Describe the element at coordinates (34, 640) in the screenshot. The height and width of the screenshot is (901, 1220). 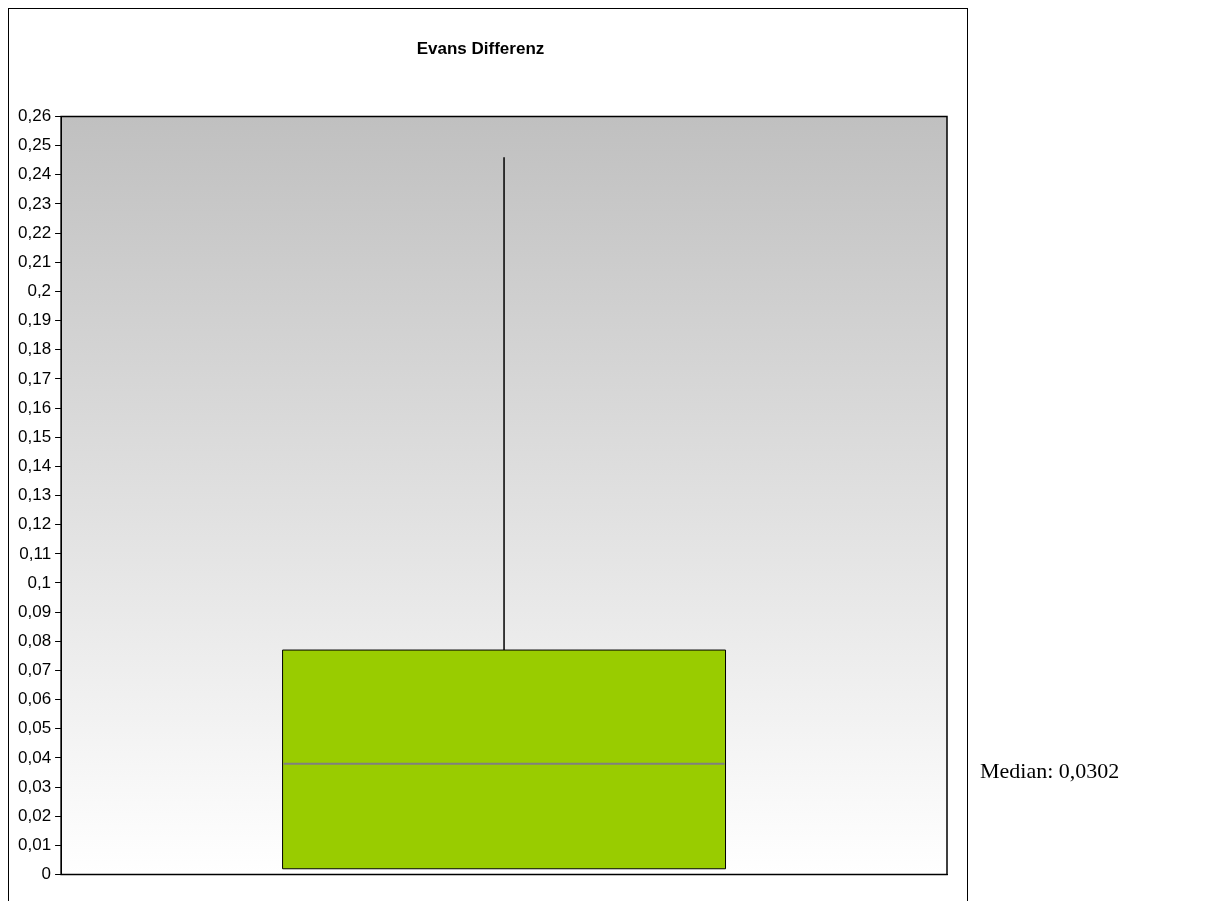
I see `y-tick-label: 0,08` at that location.